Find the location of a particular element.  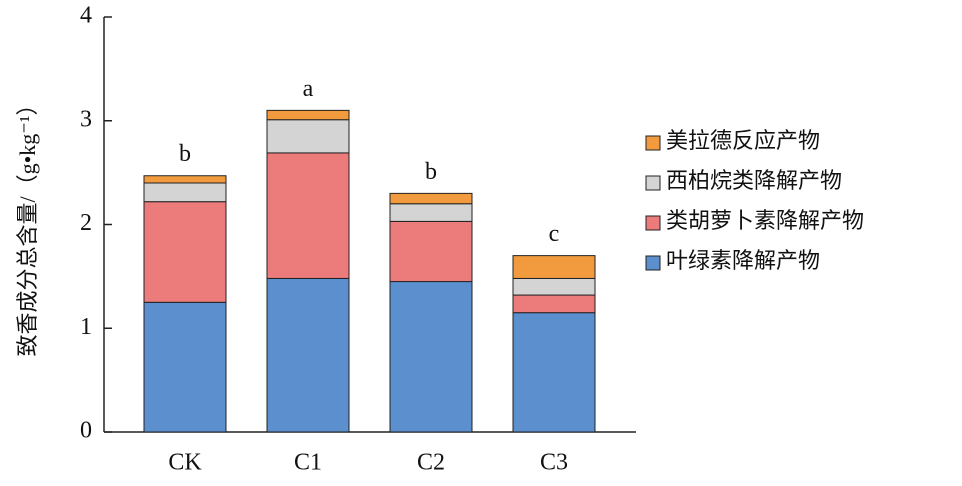

significance-label: c is located at coordinates (554, 234).